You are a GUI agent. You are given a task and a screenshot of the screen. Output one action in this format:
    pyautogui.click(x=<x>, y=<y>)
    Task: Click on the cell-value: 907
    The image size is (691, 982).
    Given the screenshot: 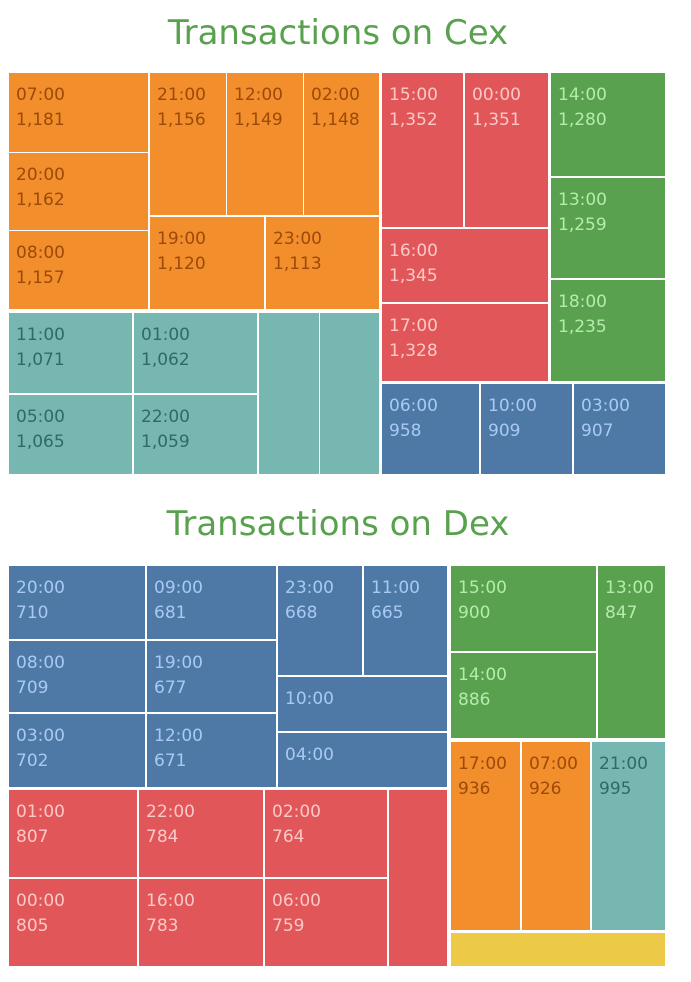 What is the action you would take?
    pyautogui.click(x=597, y=431)
    